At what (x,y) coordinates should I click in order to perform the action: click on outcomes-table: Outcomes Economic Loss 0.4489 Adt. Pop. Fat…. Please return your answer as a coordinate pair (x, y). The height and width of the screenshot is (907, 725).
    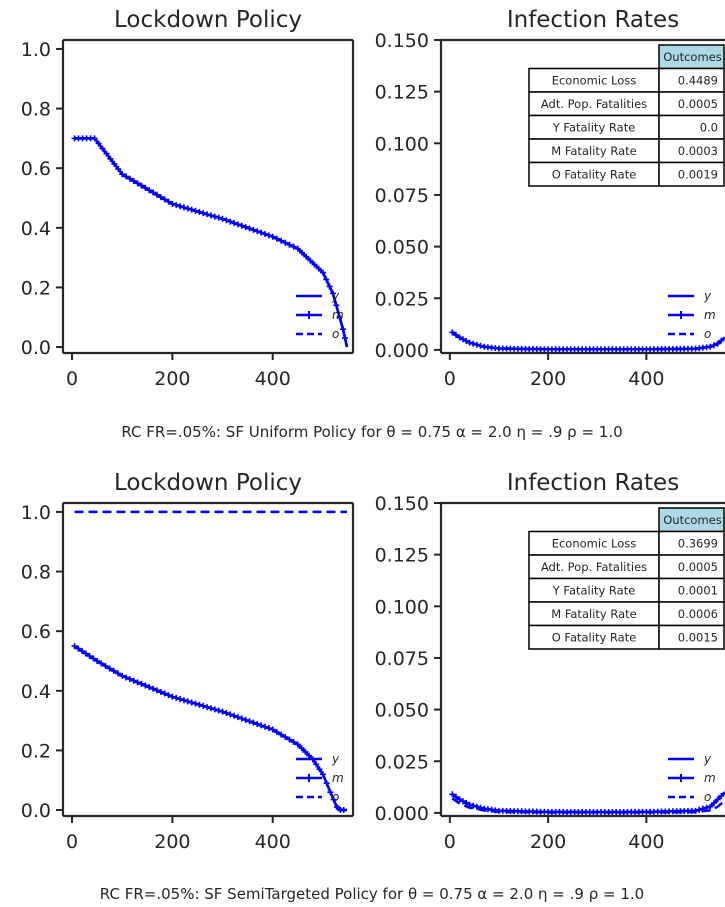
    Looking at the image, I should click on (626, 115).